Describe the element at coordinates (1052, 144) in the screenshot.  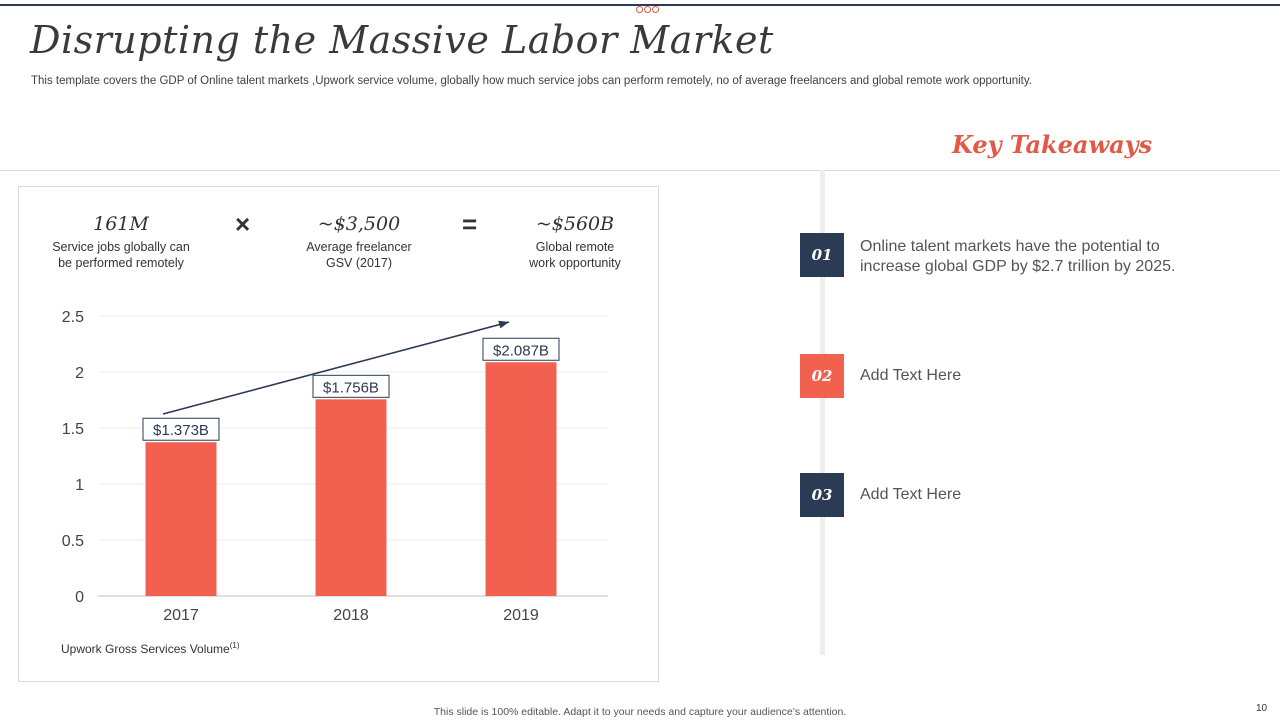
I see `takeaways-title: Key Takeaways` at that location.